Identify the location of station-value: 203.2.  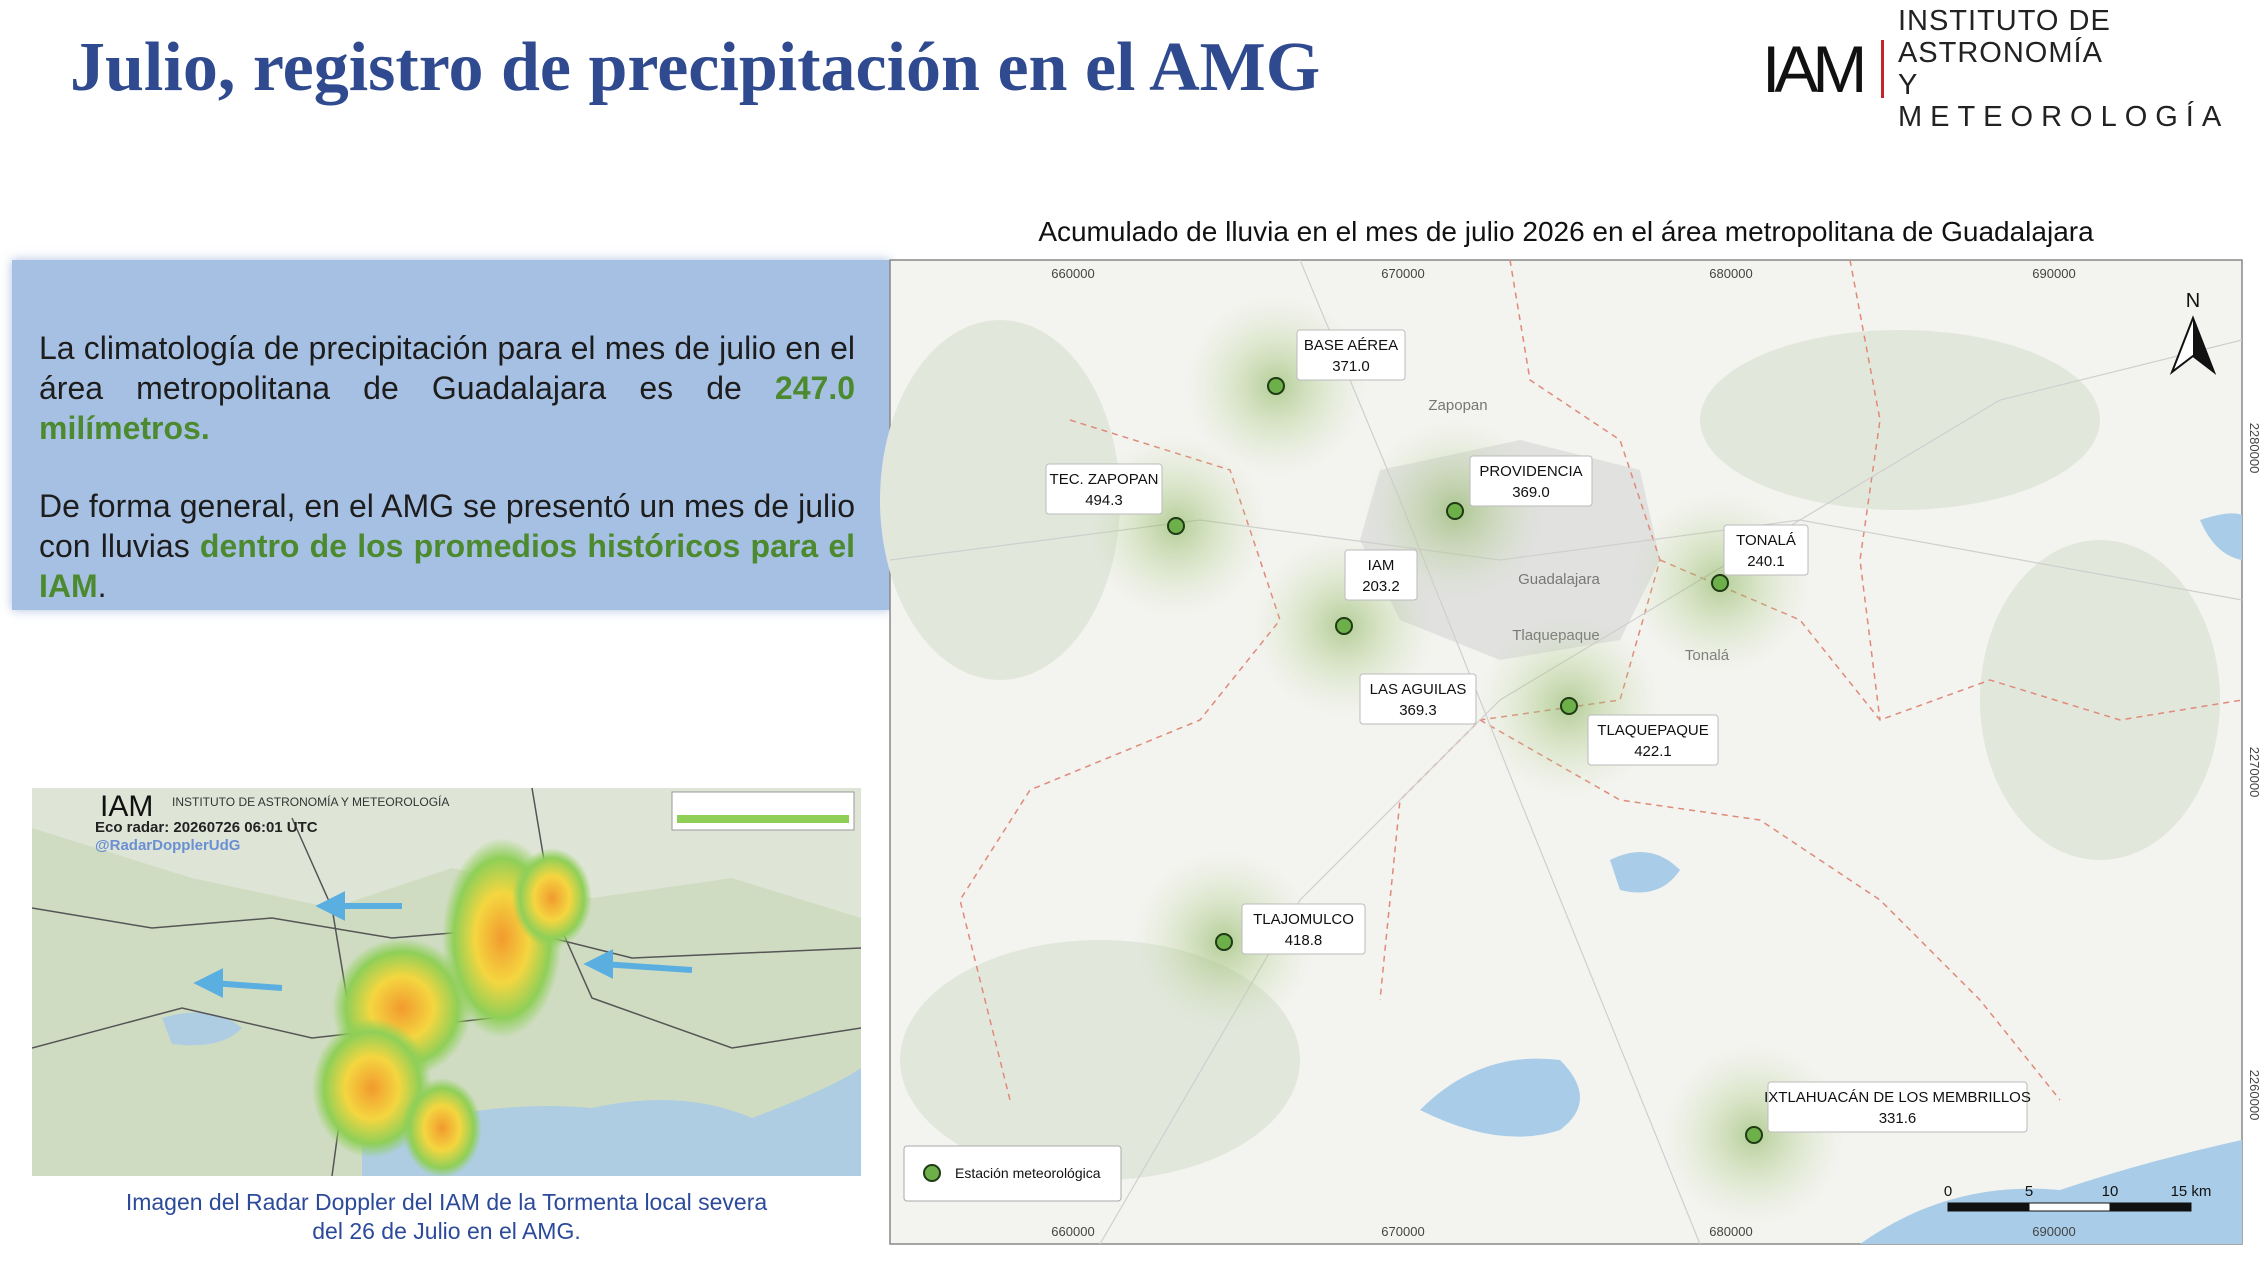
(1381, 586).